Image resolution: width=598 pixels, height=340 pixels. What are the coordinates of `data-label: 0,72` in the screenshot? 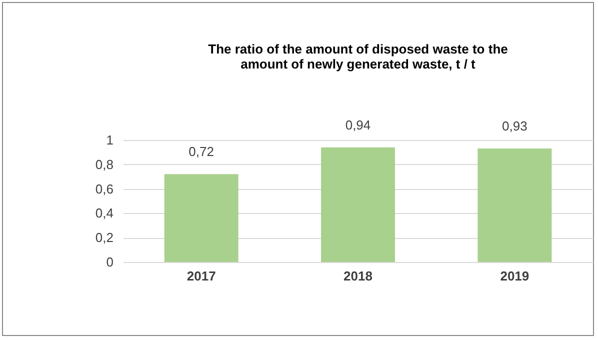 It's located at (201, 152).